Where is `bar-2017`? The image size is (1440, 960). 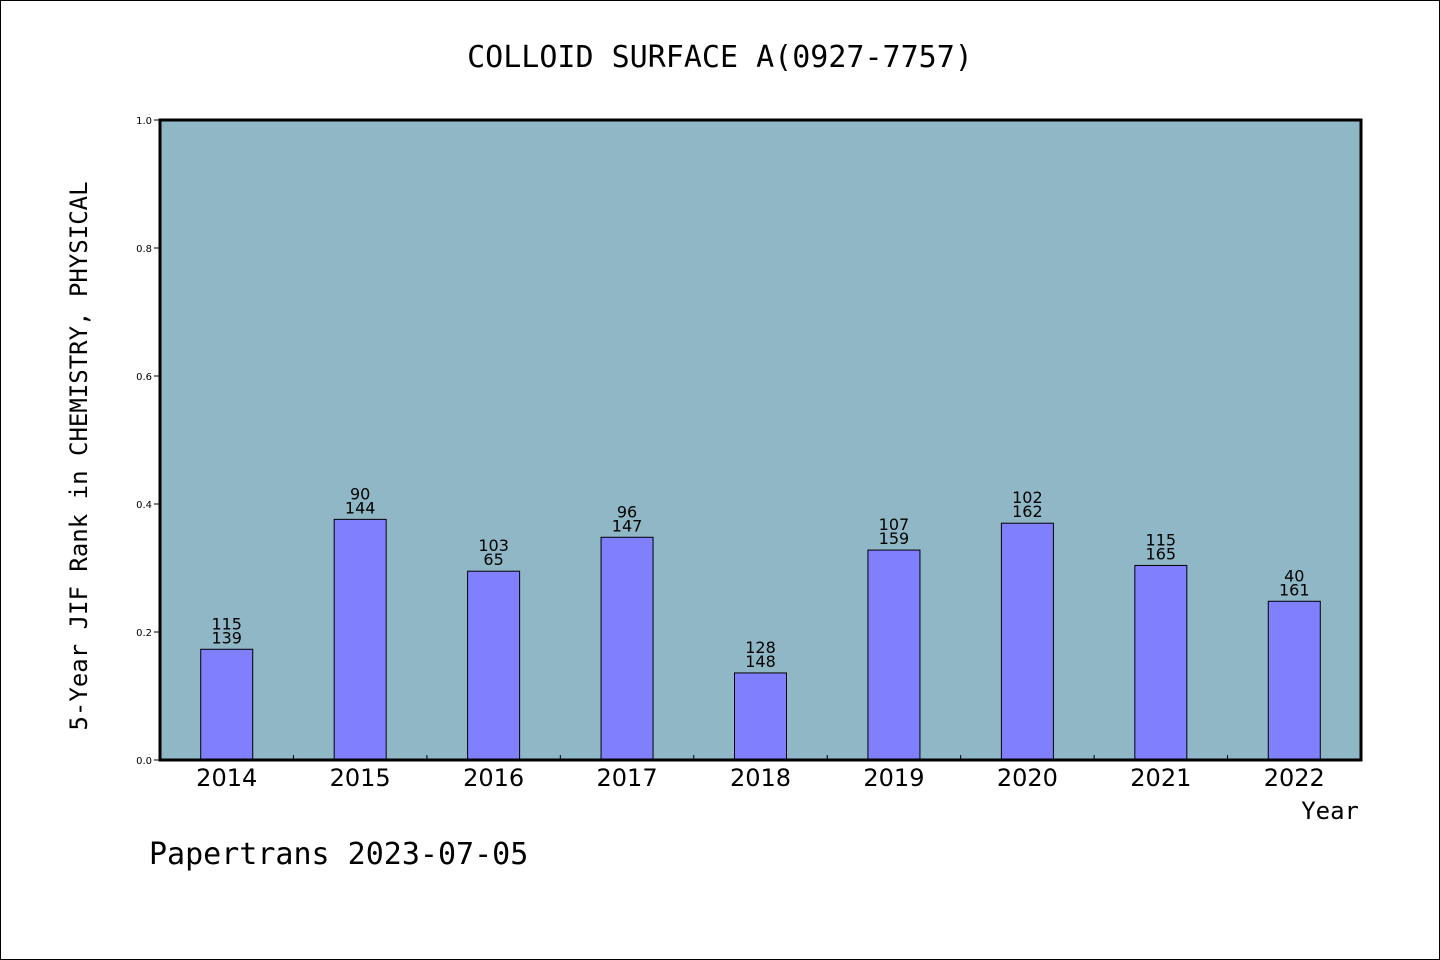 bar-2017 is located at coordinates (627, 648).